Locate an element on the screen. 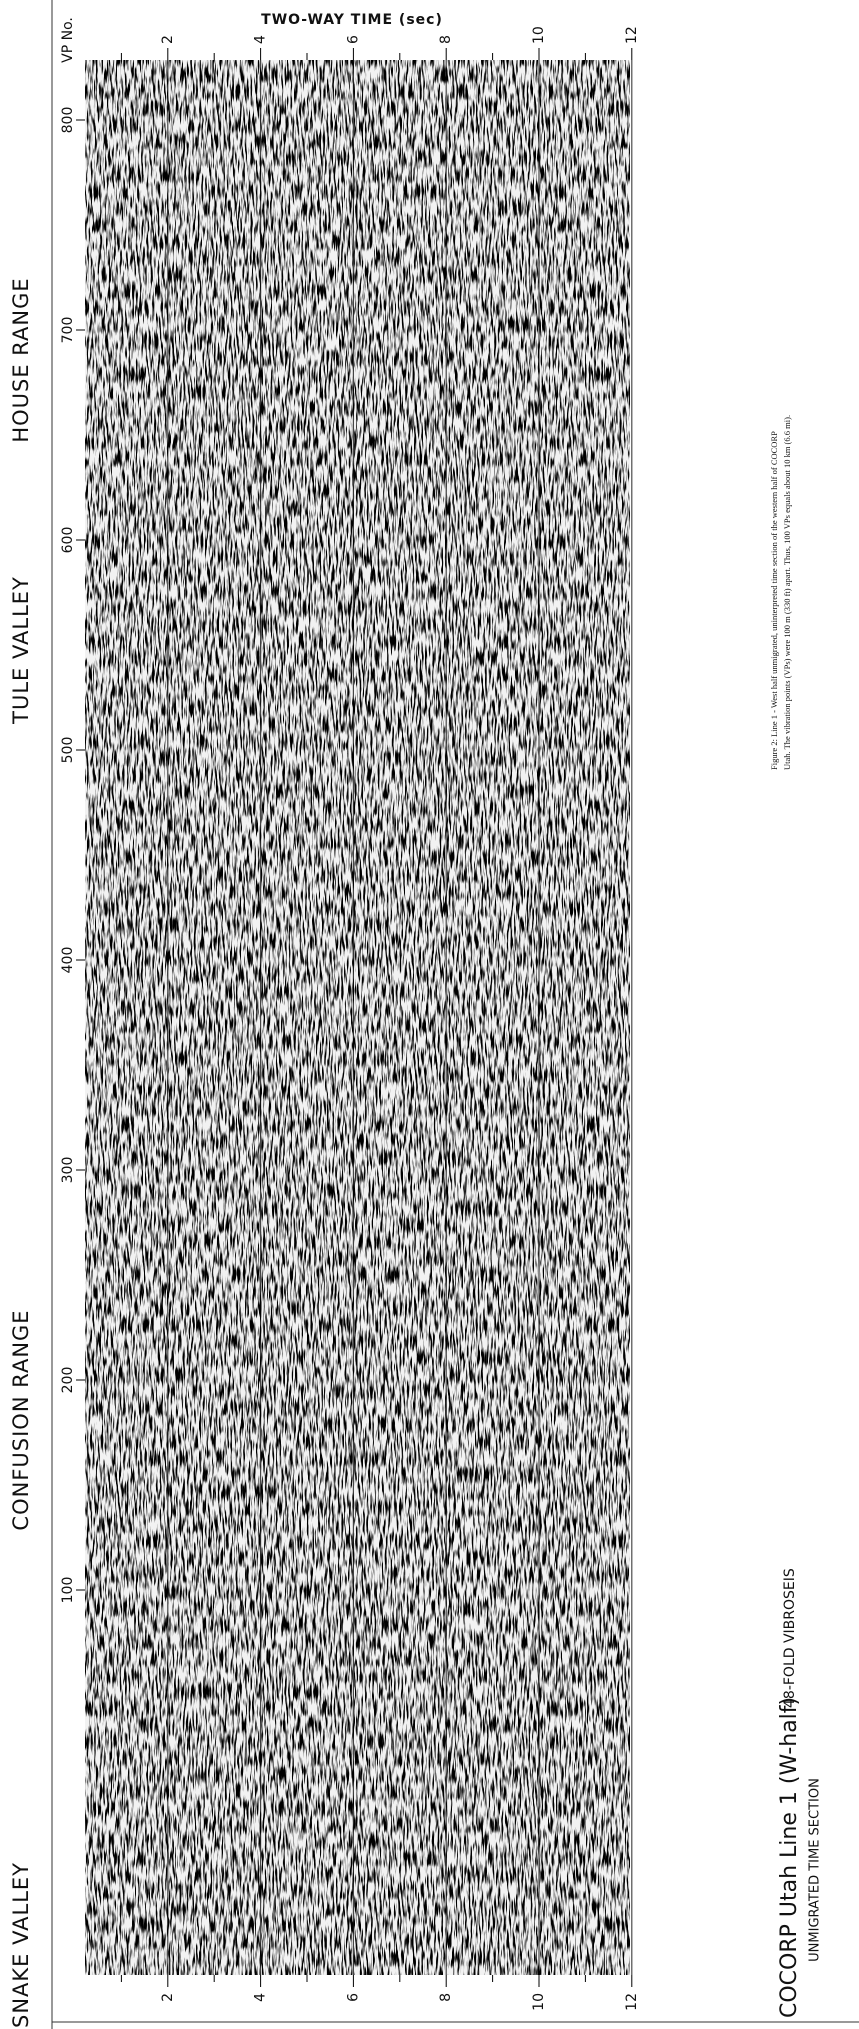 The image size is (859, 2029). vp-axis-label: VP No. is located at coordinates (68, 40).